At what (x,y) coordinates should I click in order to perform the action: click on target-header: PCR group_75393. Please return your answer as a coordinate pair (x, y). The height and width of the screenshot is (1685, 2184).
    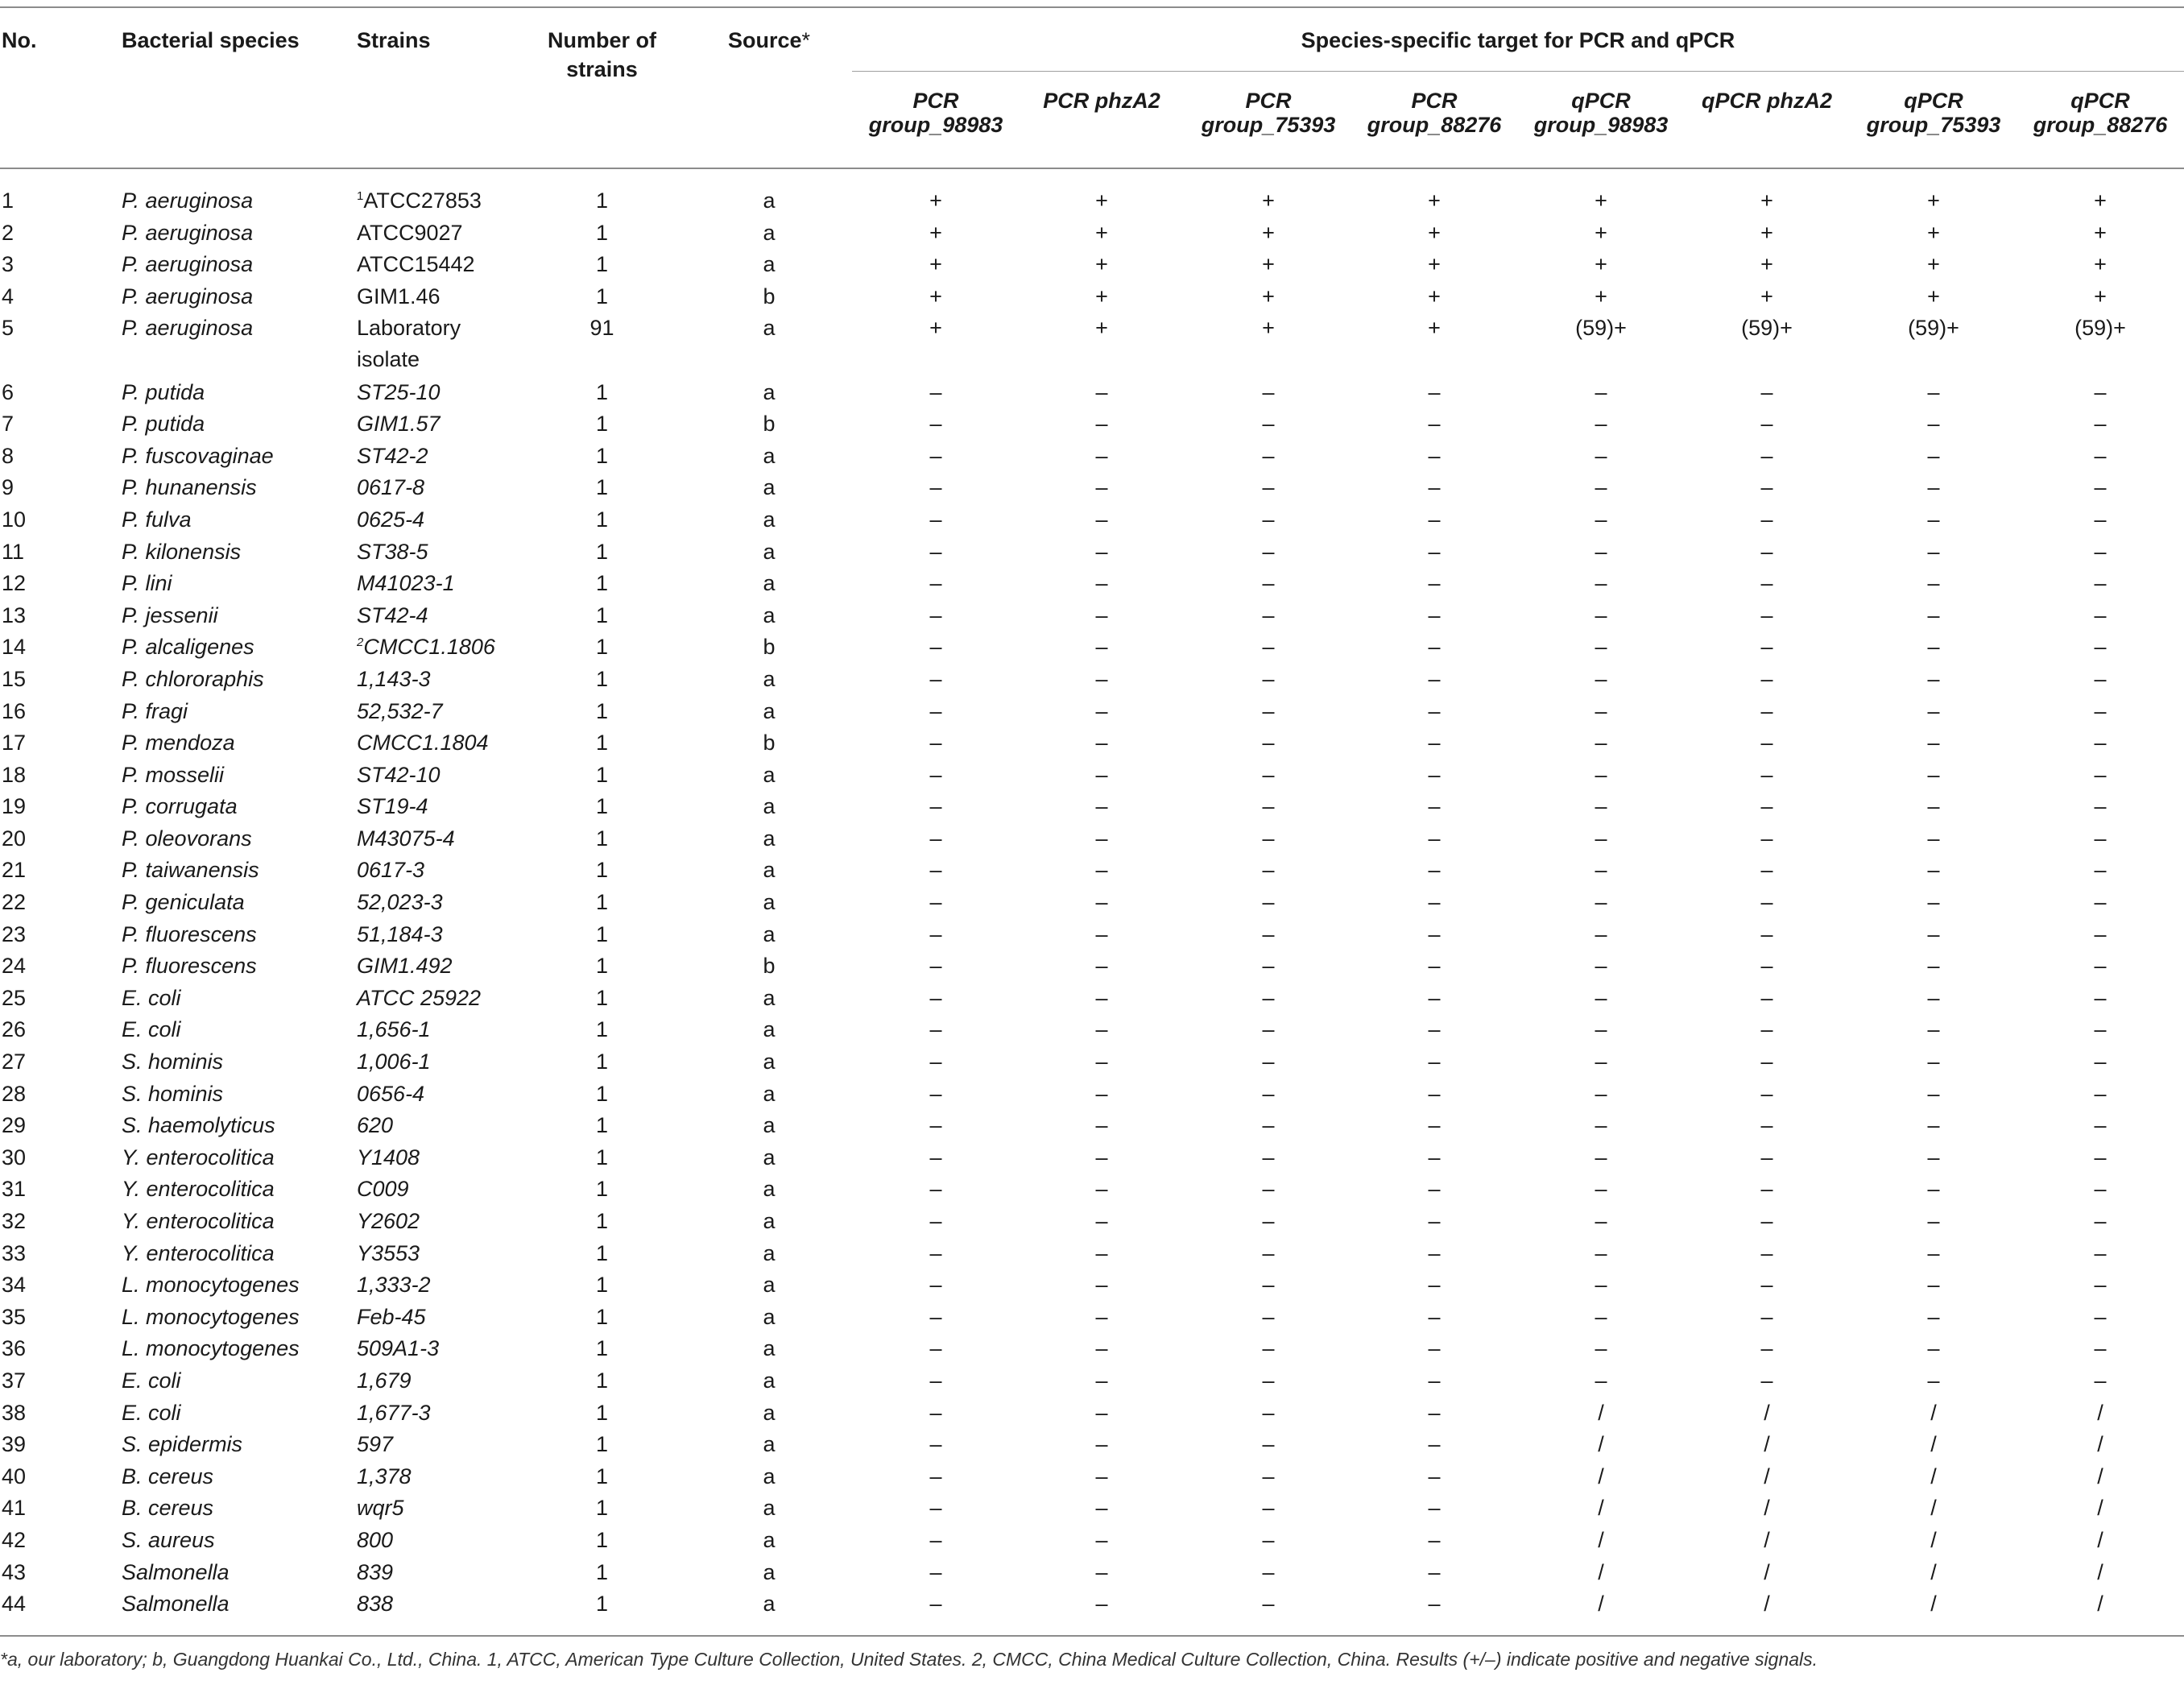
    Looking at the image, I should click on (1268, 113).